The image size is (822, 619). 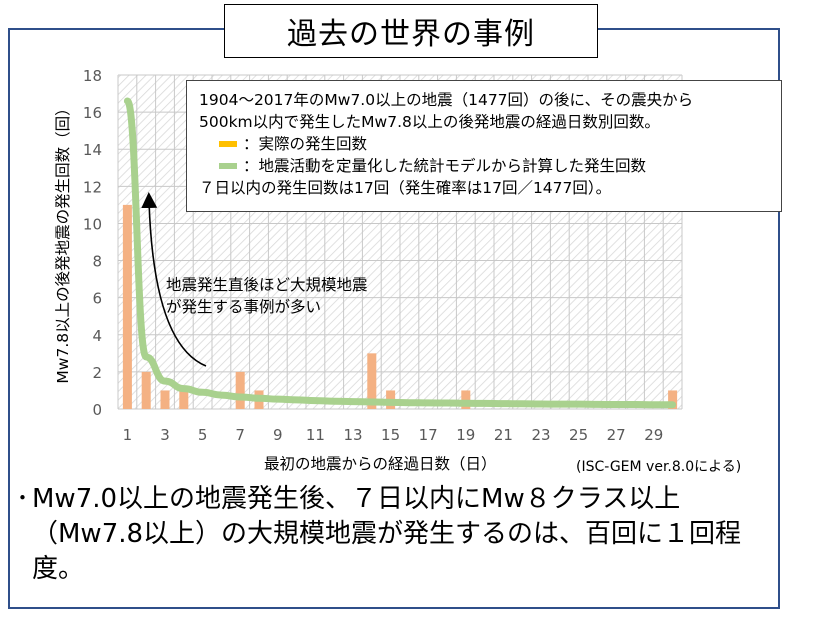 What do you see at coordinates (465, 435) in the screenshot?
I see `x-tick-label: 19` at bounding box center [465, 435].